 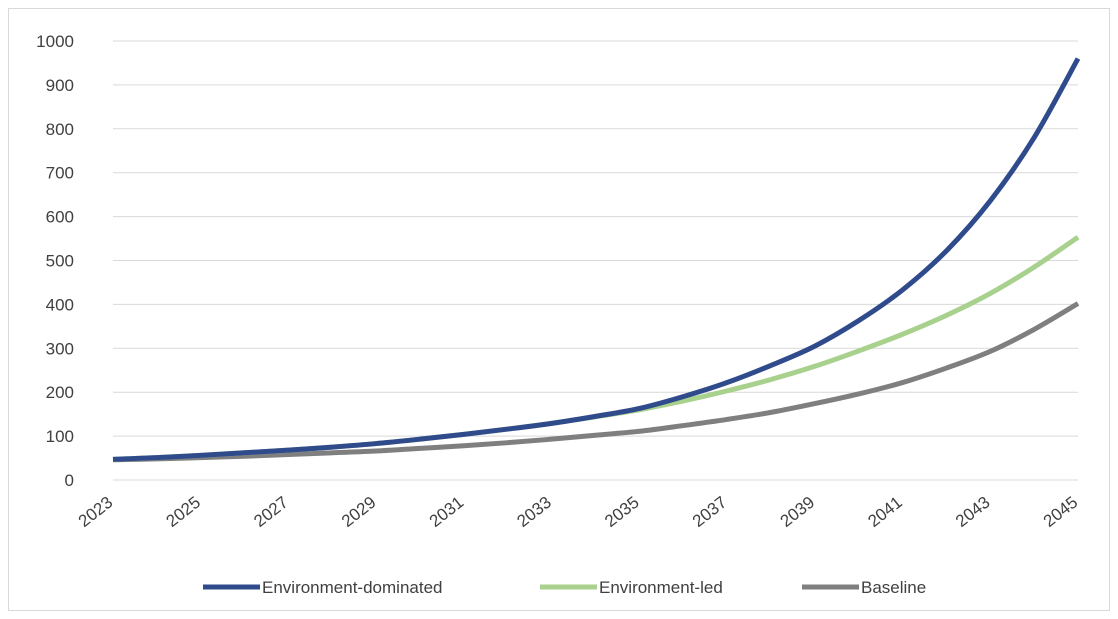 I want to click on legend-label: Environment-dominated, so click(x=352, y=587).